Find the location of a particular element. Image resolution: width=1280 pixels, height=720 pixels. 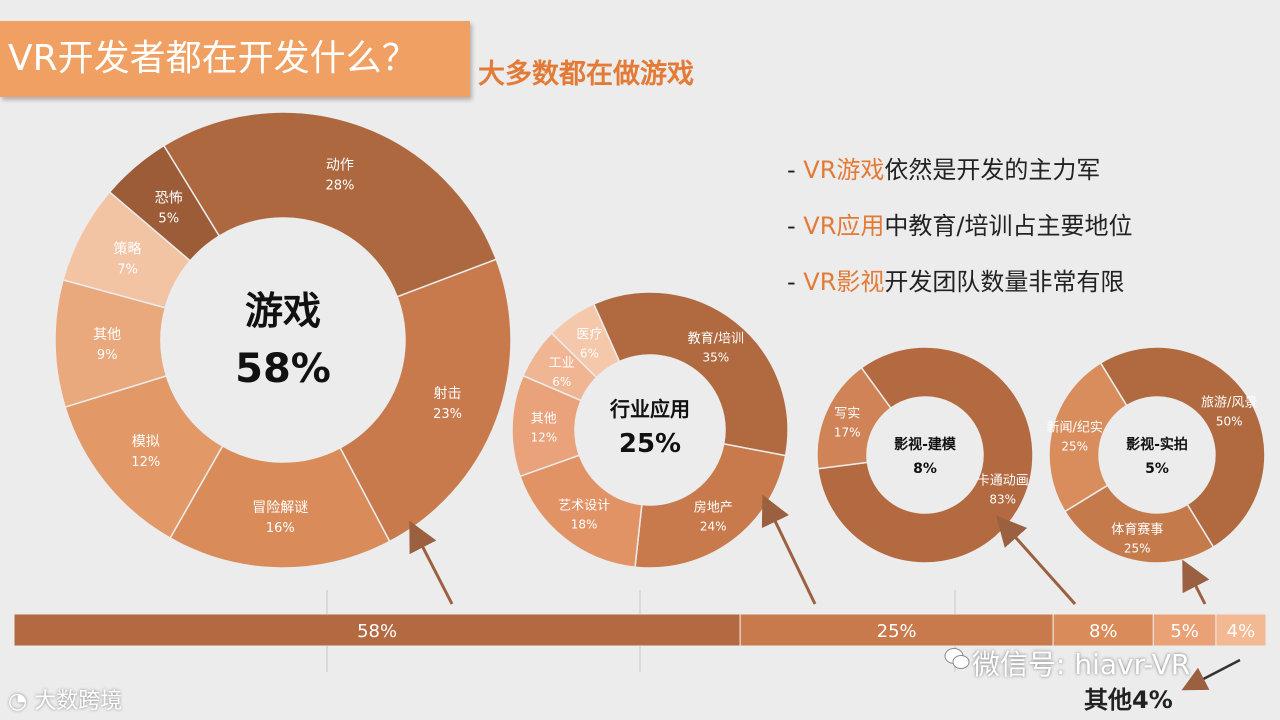

slice-label: 动作 is located at coordinates (340, 166).